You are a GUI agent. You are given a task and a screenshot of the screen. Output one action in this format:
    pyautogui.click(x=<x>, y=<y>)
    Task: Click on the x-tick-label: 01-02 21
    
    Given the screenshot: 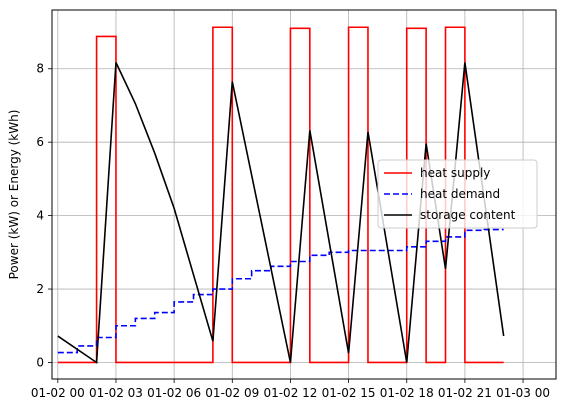 What is the action you would take?
    pyautogui.click(x=465, y=393)
    